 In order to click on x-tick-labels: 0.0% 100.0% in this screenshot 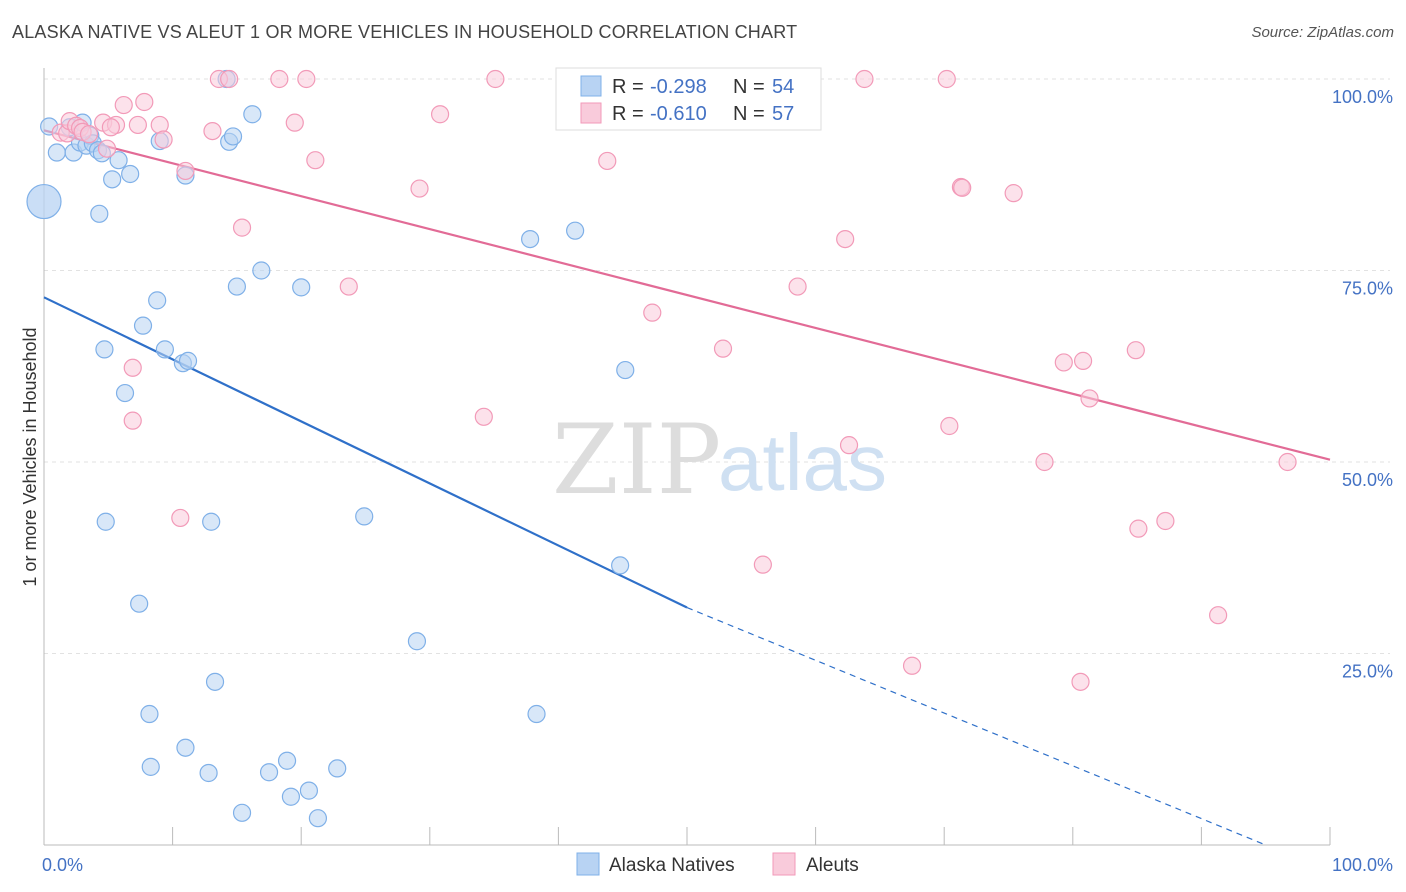, I will do `click(717, 865)`.